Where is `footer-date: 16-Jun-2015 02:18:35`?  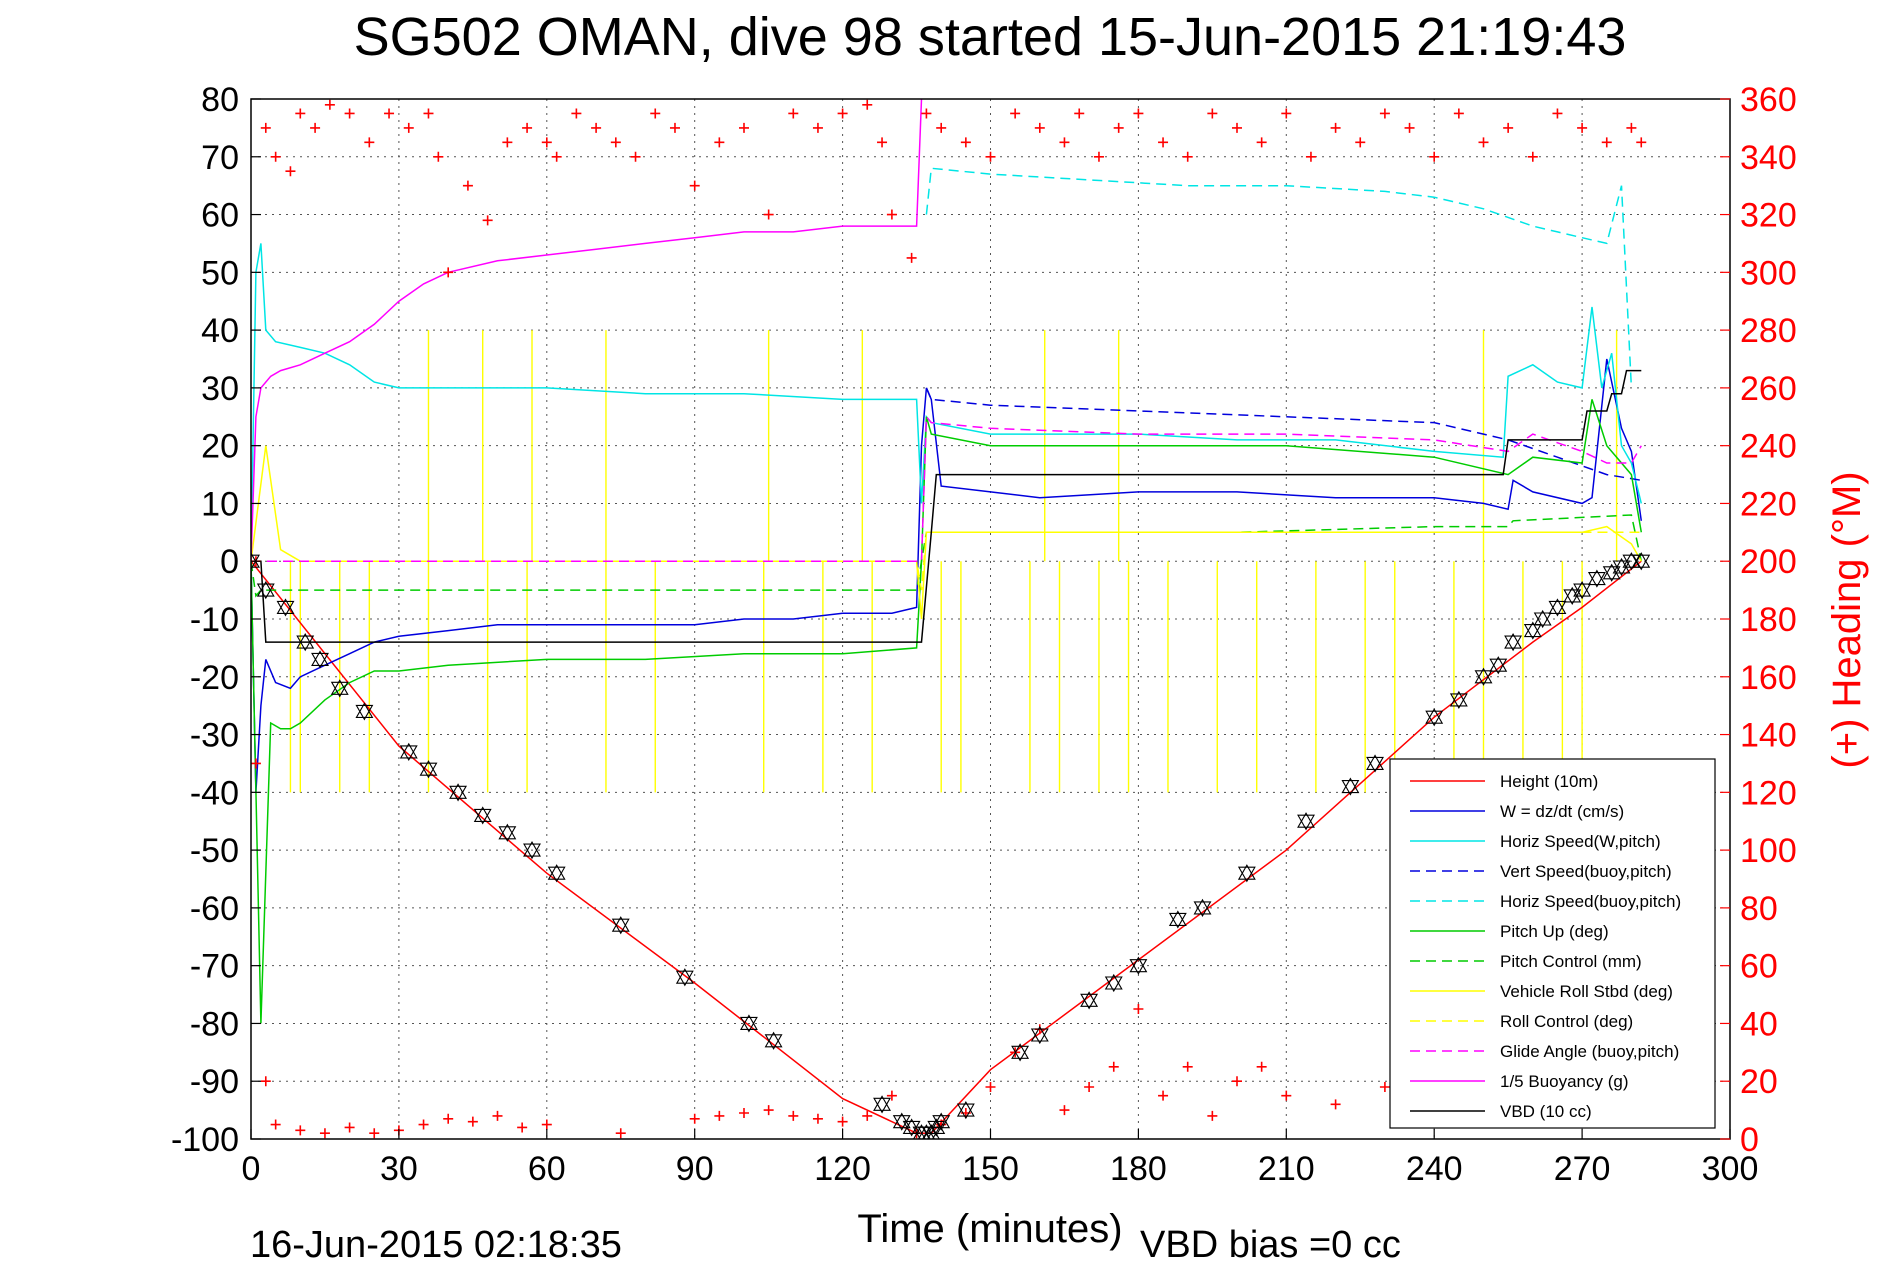
footer-date: 16-Jun-2015 02:18:35 is located at coordinates (436, 1243).